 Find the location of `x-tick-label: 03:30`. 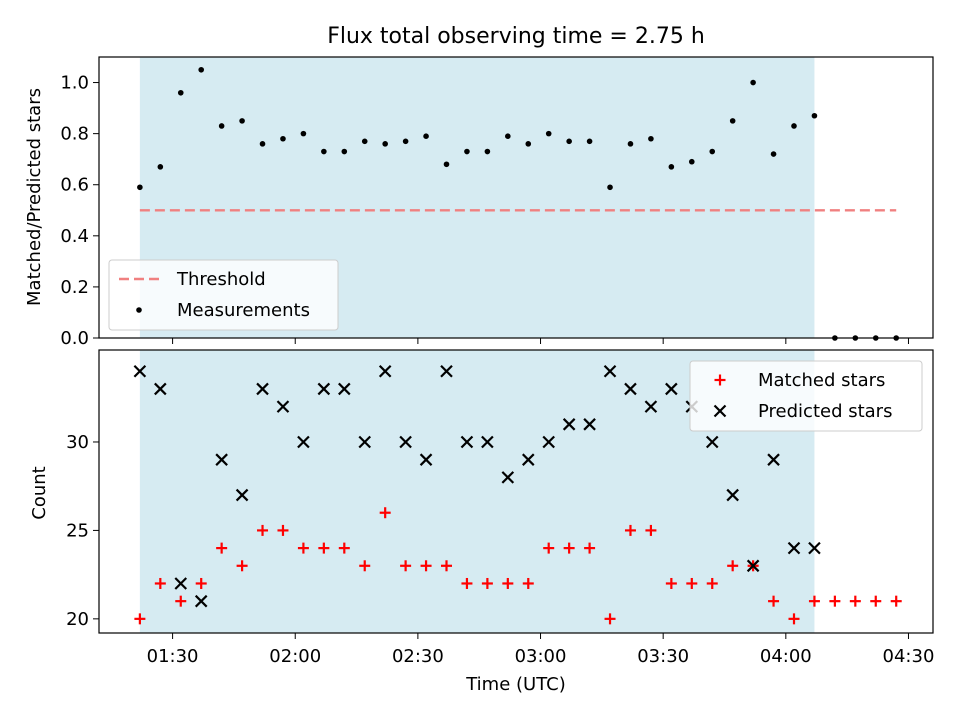

x-tick-label: 03:30 is located at coordinates (663, 656).